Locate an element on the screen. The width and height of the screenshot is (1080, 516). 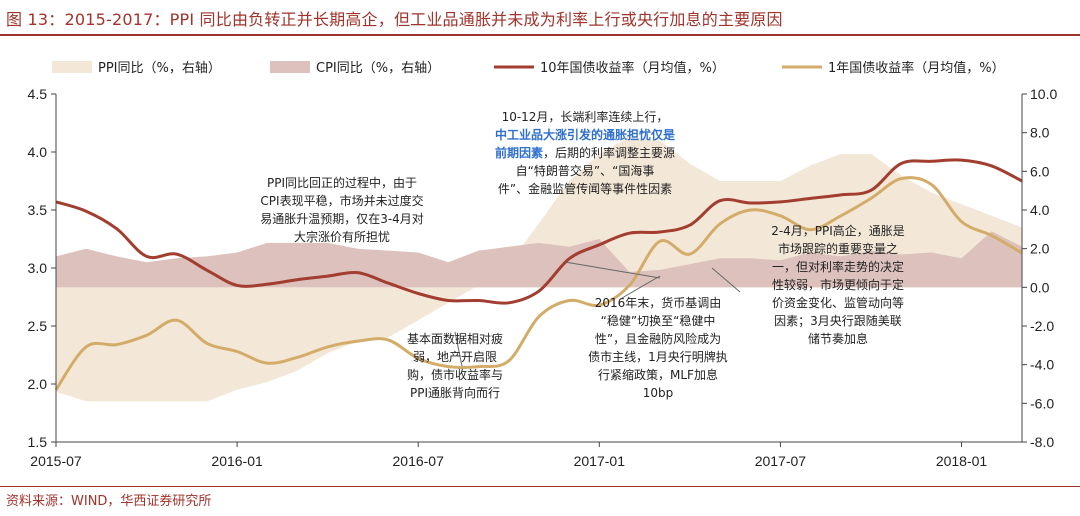
annotation-line: CPI表现平稳，市场并未过度交 is located at coordinates (342, 201).